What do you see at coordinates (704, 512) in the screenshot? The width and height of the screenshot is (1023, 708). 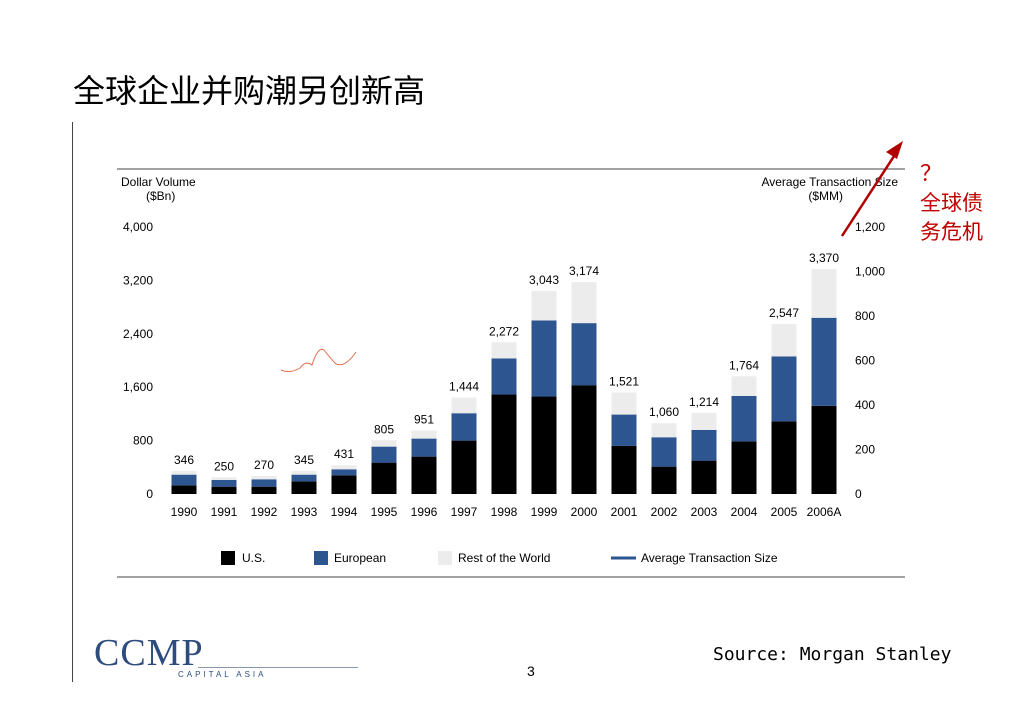 I see `x-tick-label: 2003` at bounding box center [704, 512].